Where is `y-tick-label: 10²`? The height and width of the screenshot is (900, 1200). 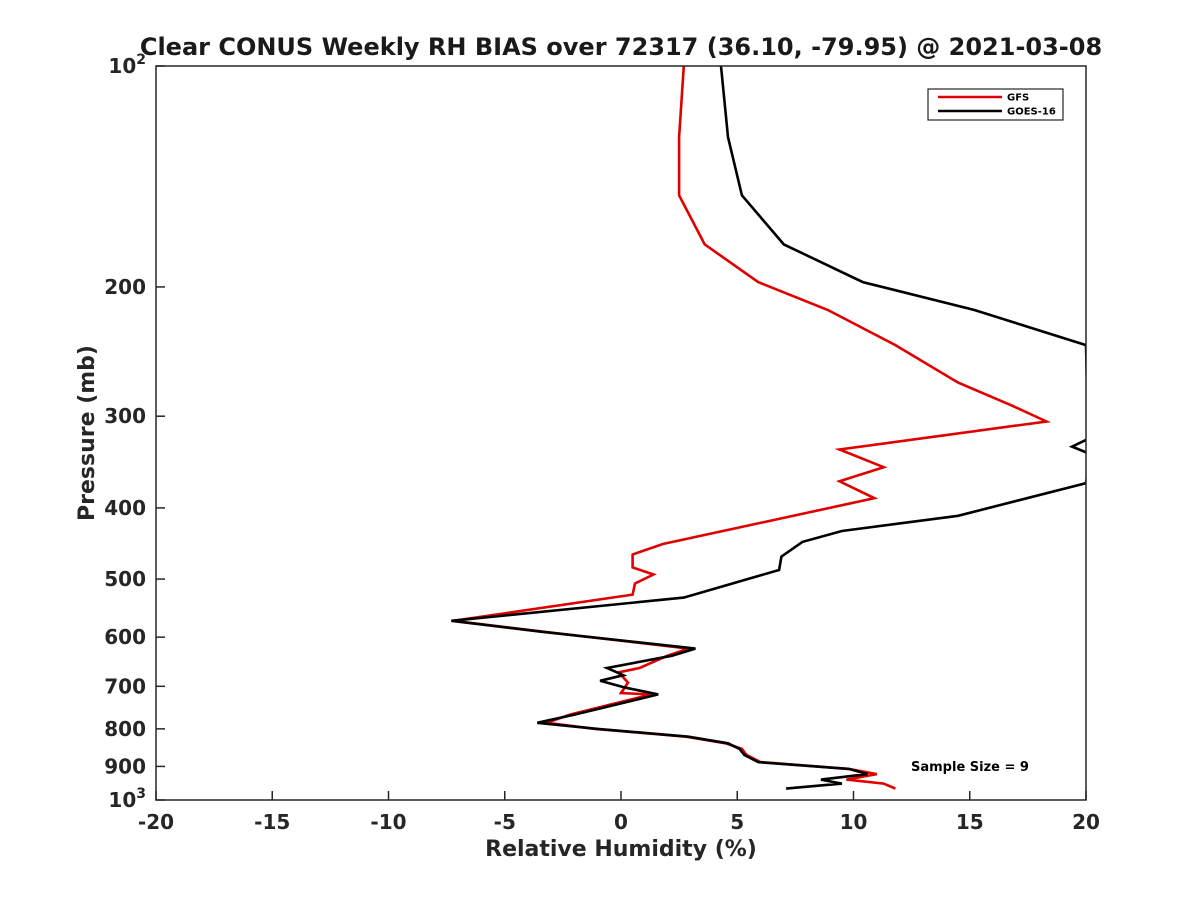 y-tick-label: 10² is located at coordinates (127, 65).